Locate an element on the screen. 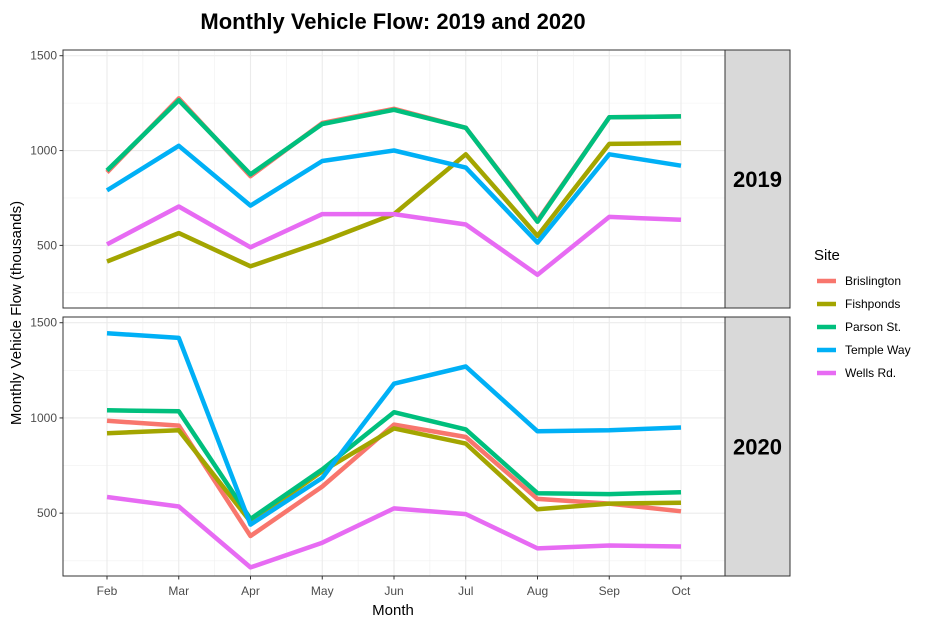  y-axis-title: Monthly Vehicle Flow (thousands) is located at coordinates (16, 313).